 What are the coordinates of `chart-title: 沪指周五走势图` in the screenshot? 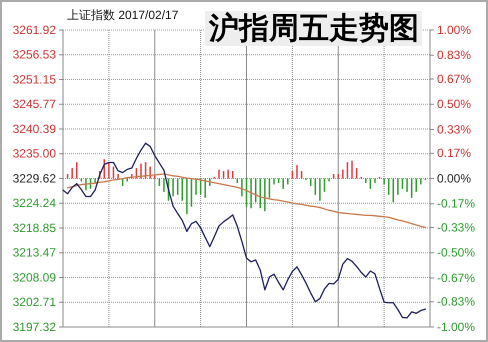 It's located at (313, 28).